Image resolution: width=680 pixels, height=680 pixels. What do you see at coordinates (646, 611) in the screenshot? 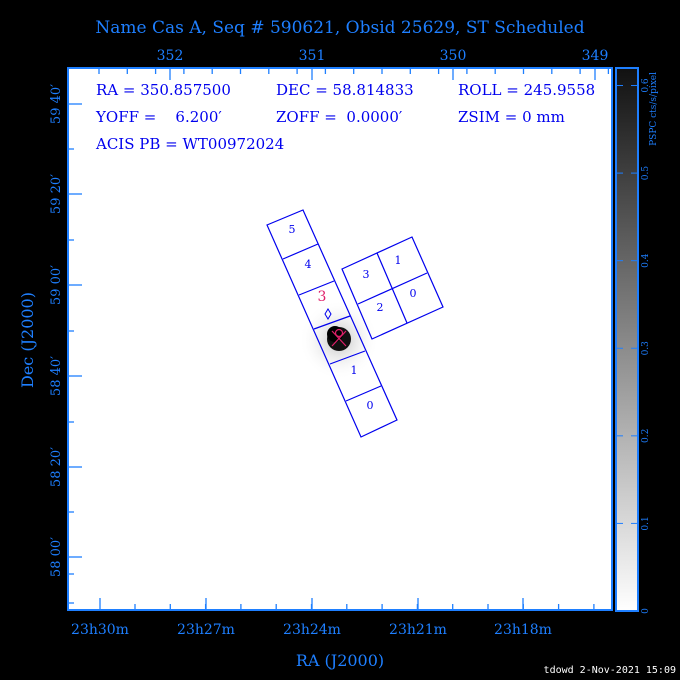
I see `colorbar-tick-label: 0` at bounding box center [646, 611].